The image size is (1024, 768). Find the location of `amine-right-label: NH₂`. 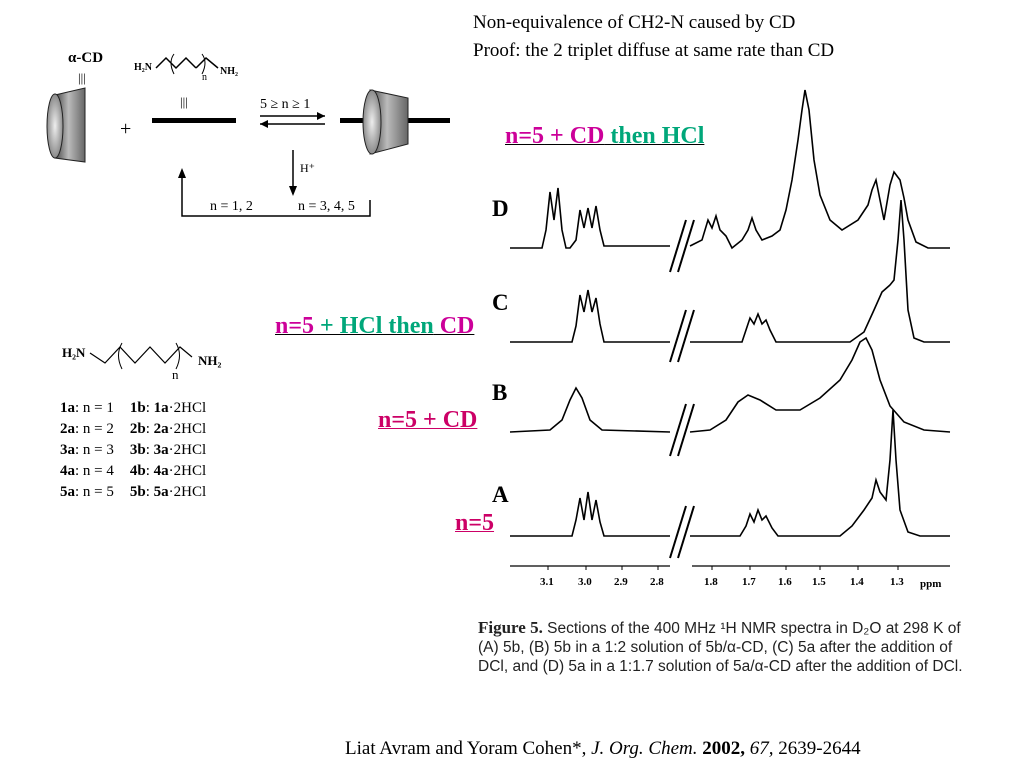

amine-right-label: NH₂ is located at coordinates (229, 71).